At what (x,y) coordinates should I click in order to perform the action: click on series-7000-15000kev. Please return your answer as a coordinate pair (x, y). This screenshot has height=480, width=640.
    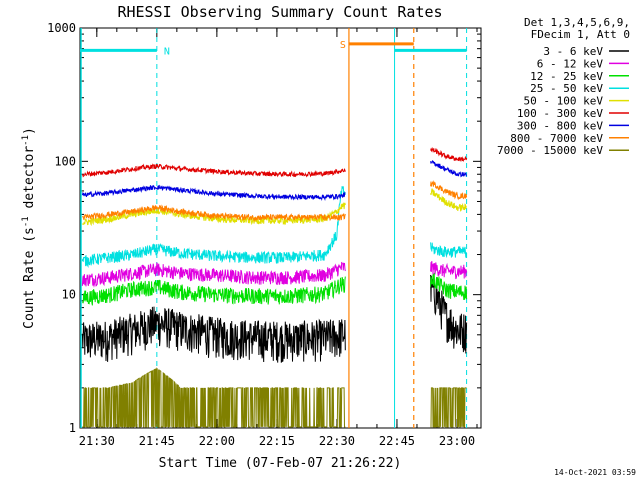
    Looking at the image, I should click on (274, 397).